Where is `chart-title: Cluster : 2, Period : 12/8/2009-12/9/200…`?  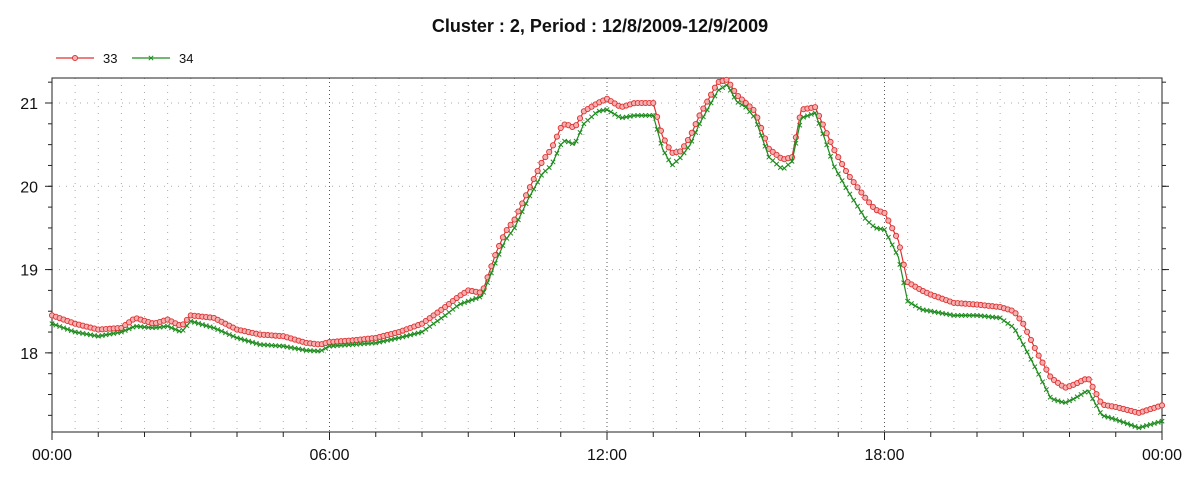 chart-title: Cluster : 2, Period : 12/8/2009-12/9/200… is located at coordinates (600, 26).